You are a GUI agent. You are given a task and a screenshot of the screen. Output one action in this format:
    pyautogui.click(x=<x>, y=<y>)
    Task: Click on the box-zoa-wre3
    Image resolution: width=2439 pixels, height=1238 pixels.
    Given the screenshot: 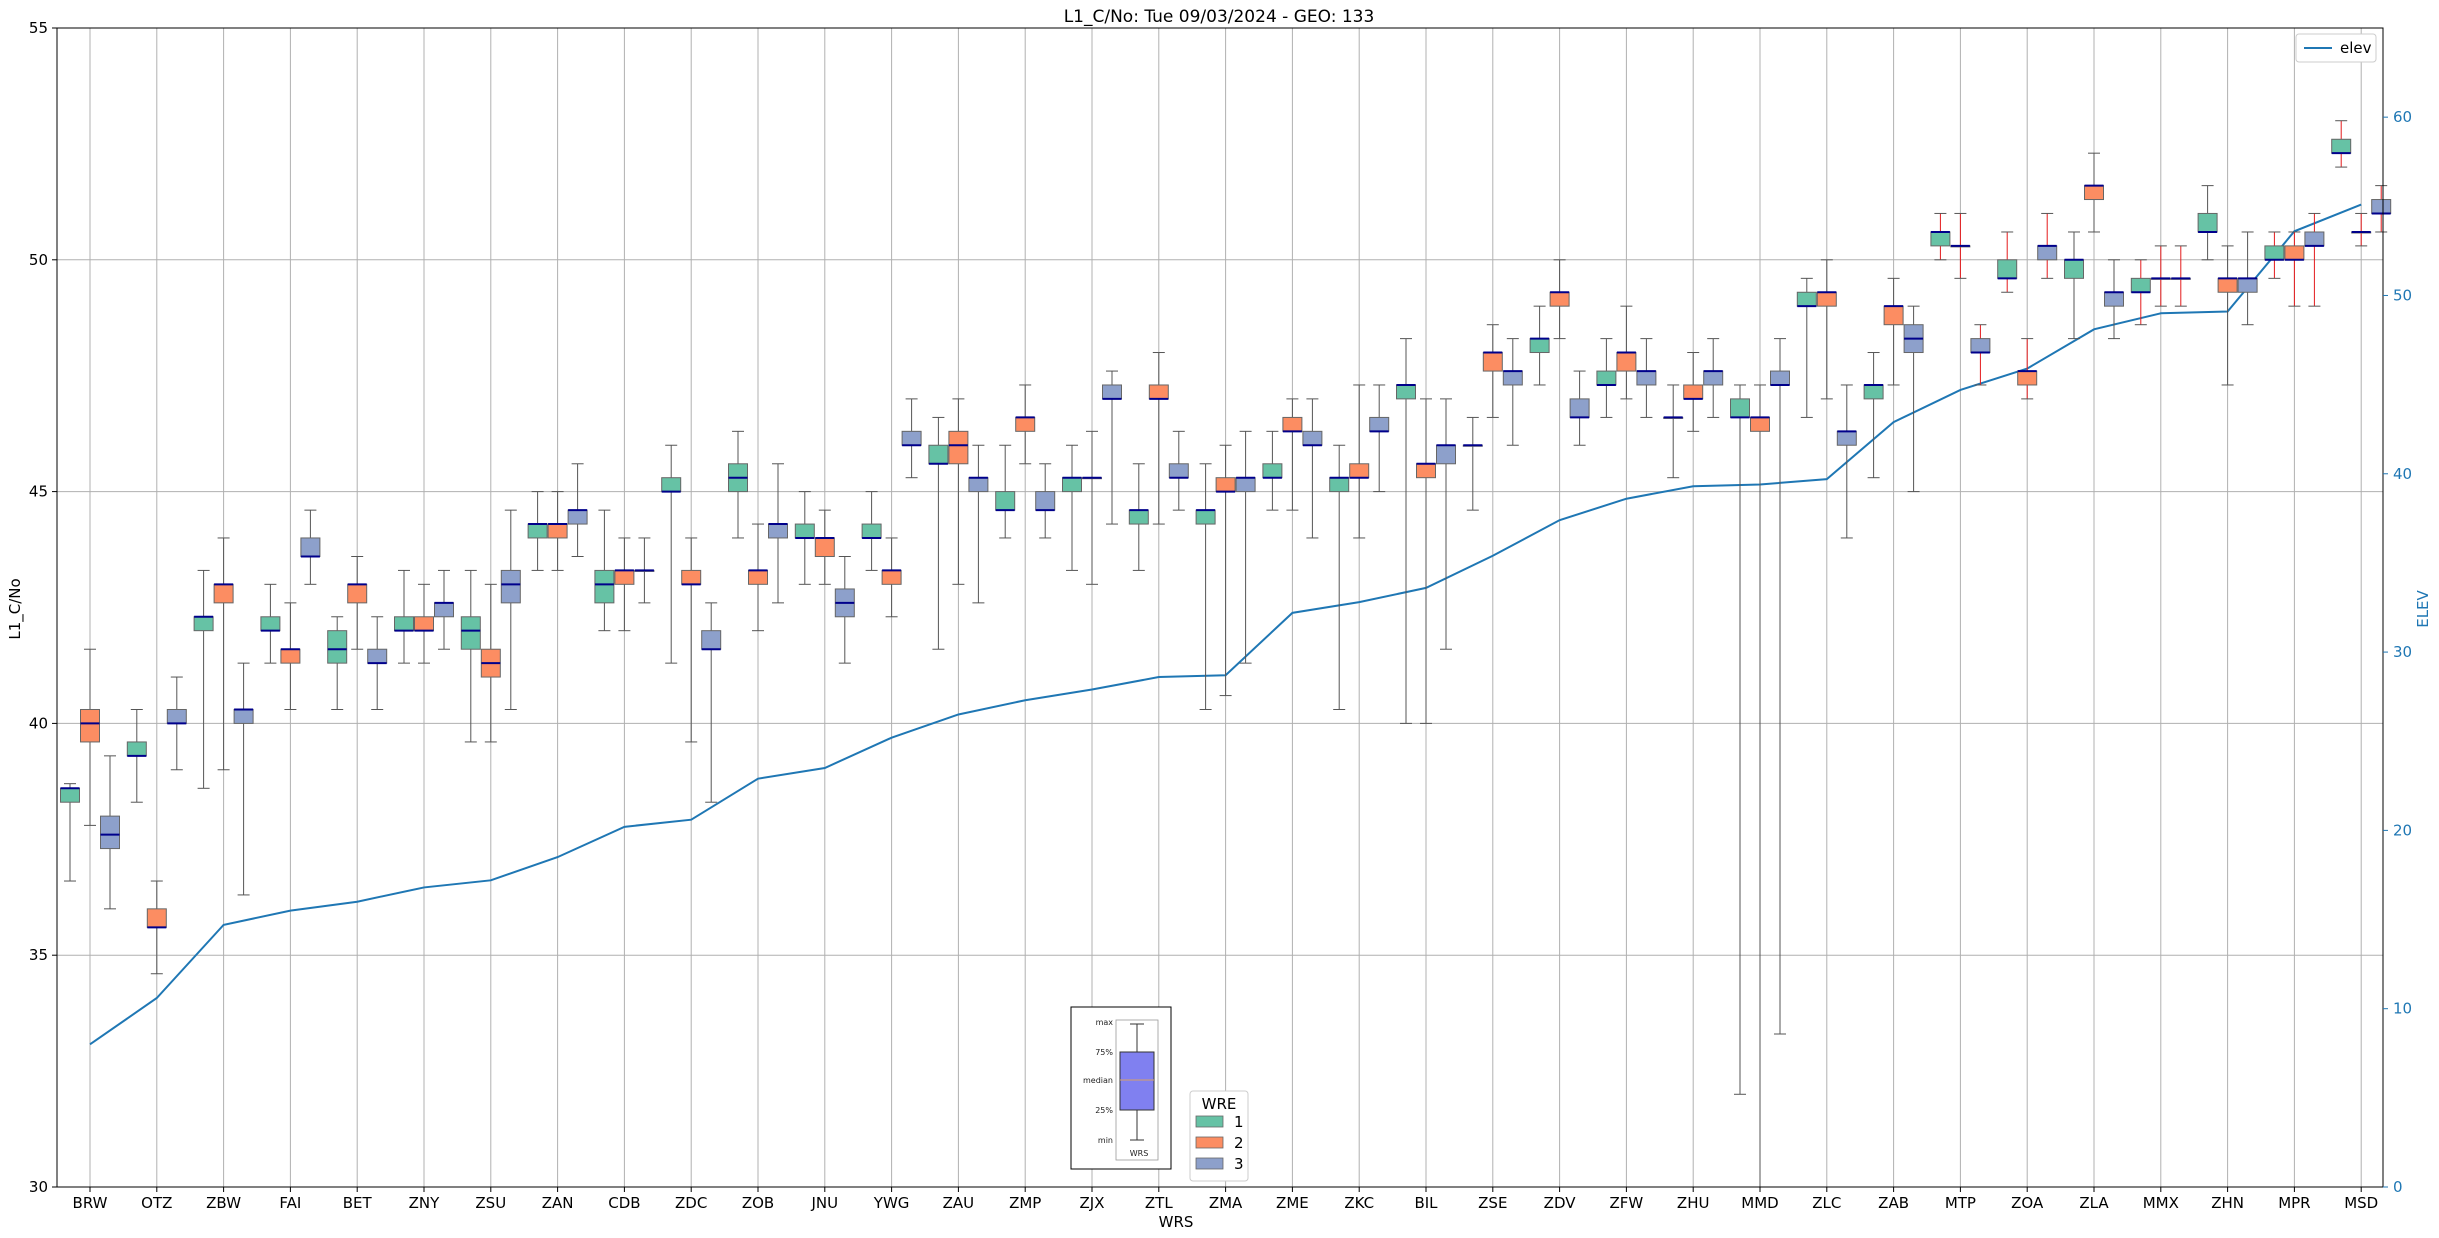 What is the action you would take?
    pyautogui.click(x=2047, y=245)
    